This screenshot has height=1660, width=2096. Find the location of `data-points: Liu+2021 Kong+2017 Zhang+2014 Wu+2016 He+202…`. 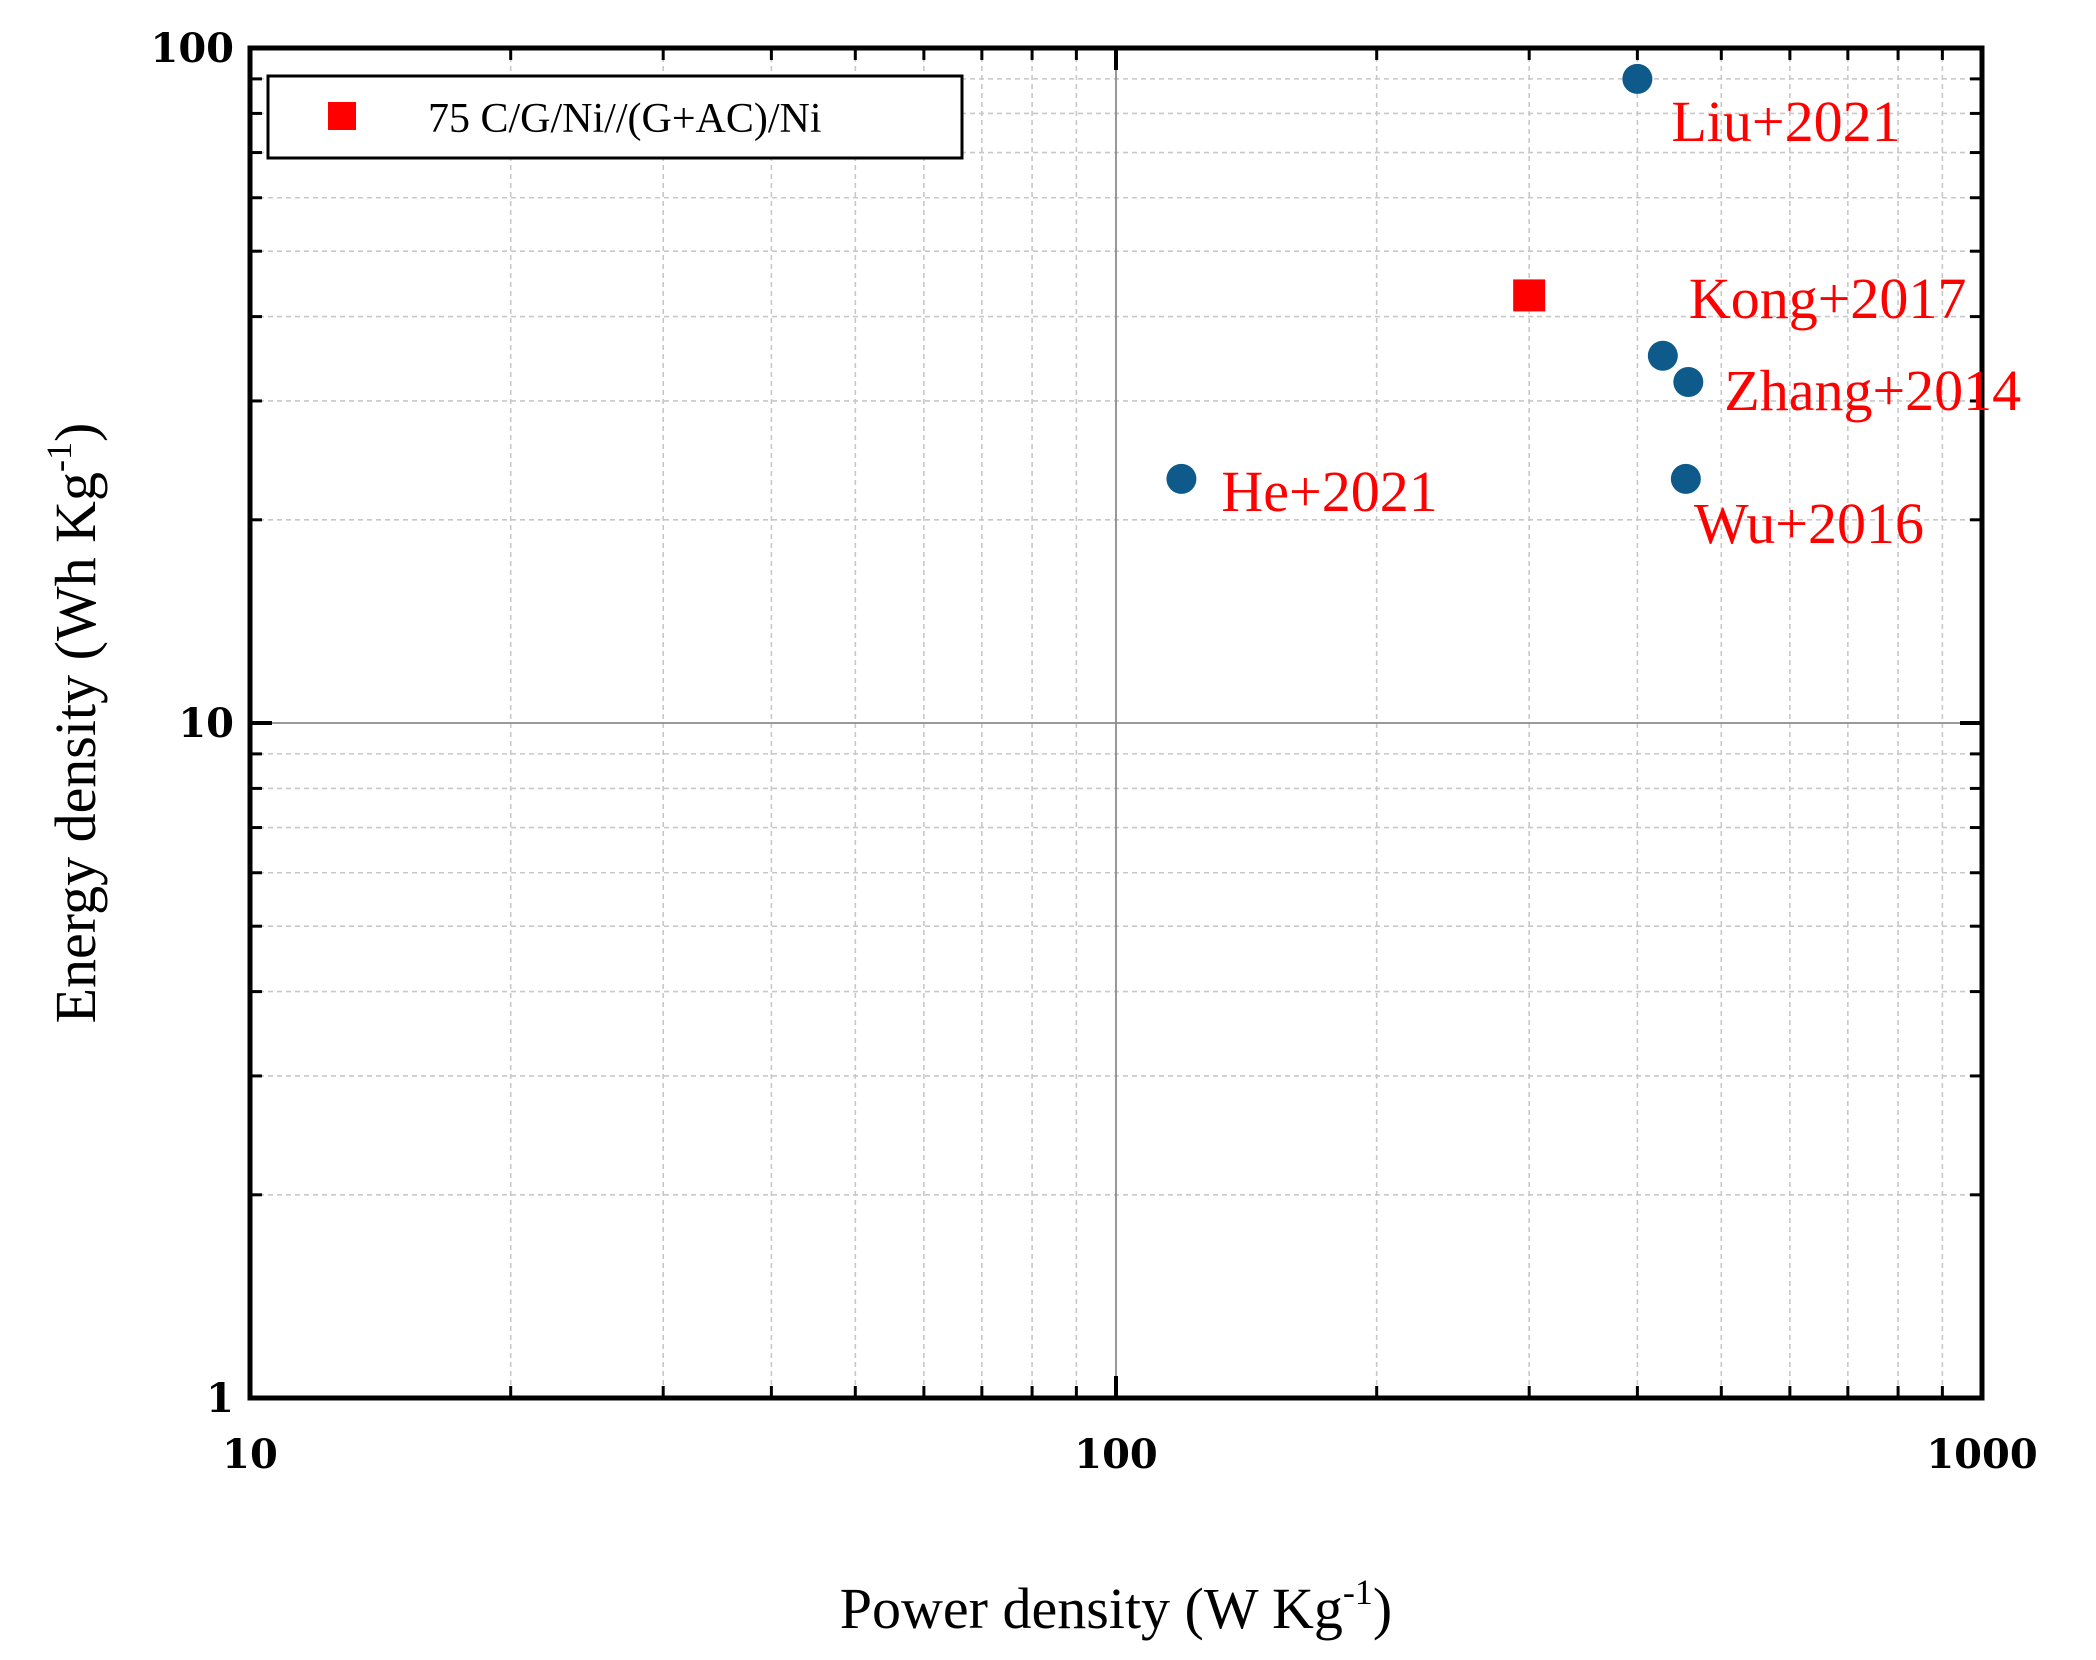

data-points: Liu+2021 Kong+2017 Zhang+2014 Wu+2016 He+202… is located at coordinates (1593, 309).